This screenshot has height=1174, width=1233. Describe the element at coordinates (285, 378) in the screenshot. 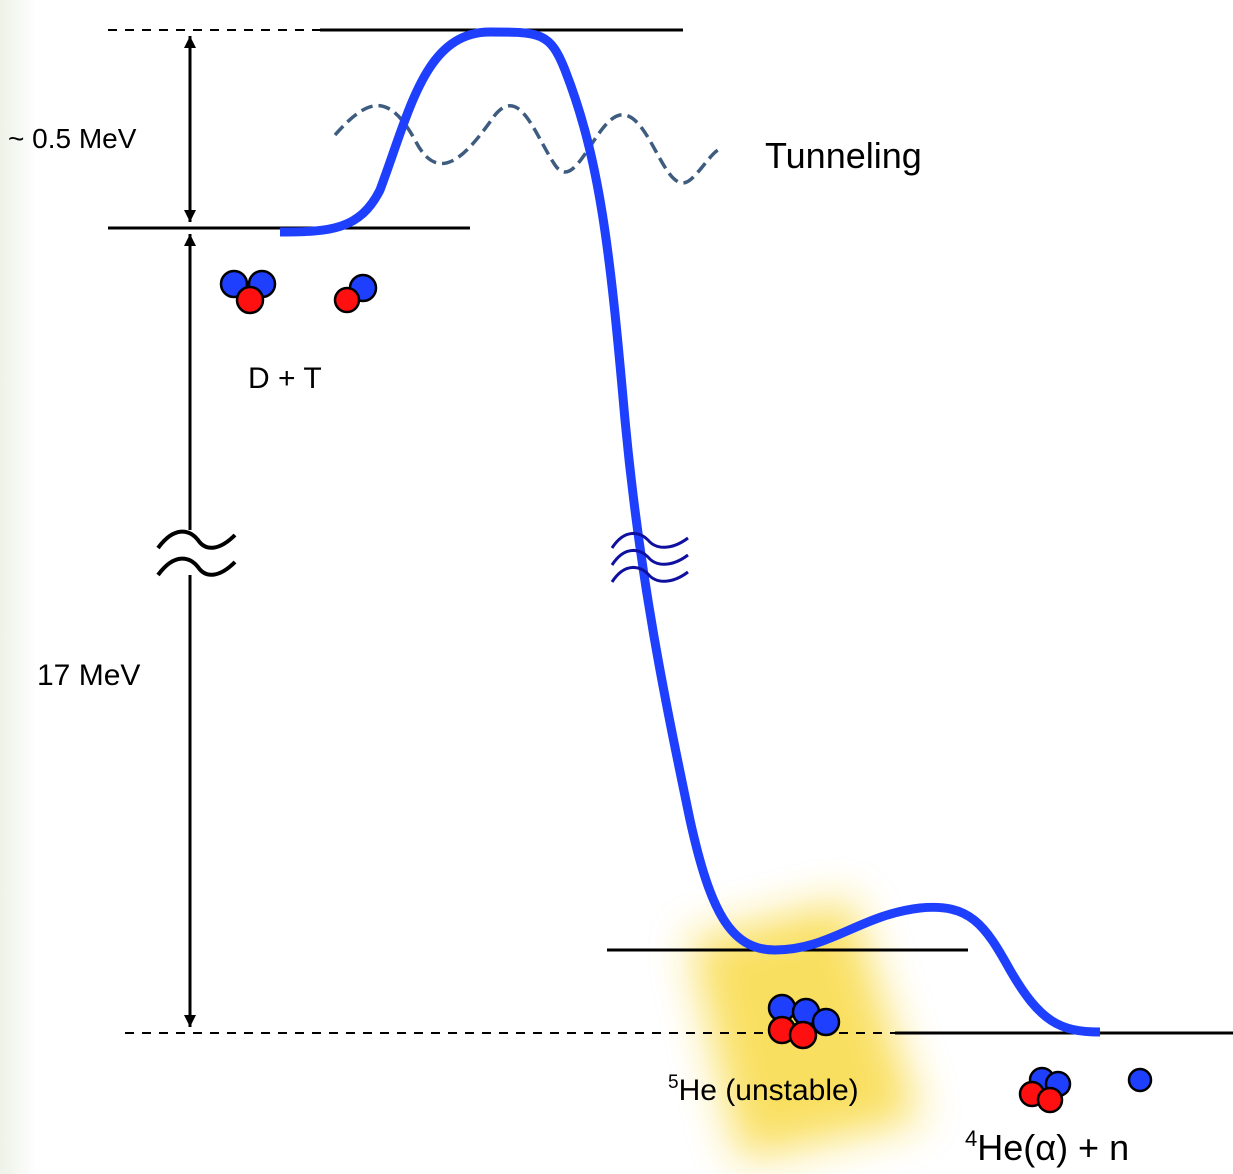

I see `reactants-label: D + T` at that location.